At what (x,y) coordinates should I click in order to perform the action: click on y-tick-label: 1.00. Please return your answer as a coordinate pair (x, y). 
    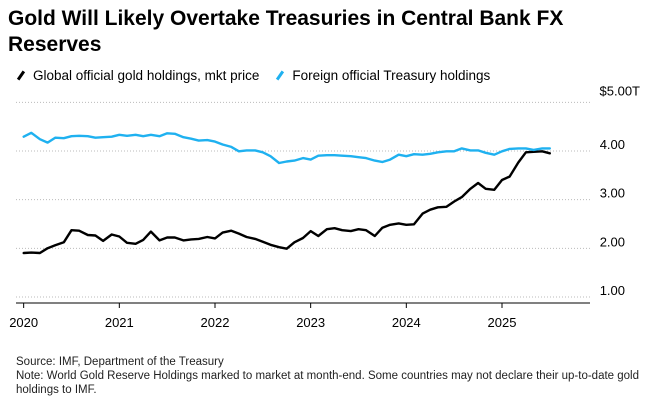
    Looking at the image, I should click on (612, 290).